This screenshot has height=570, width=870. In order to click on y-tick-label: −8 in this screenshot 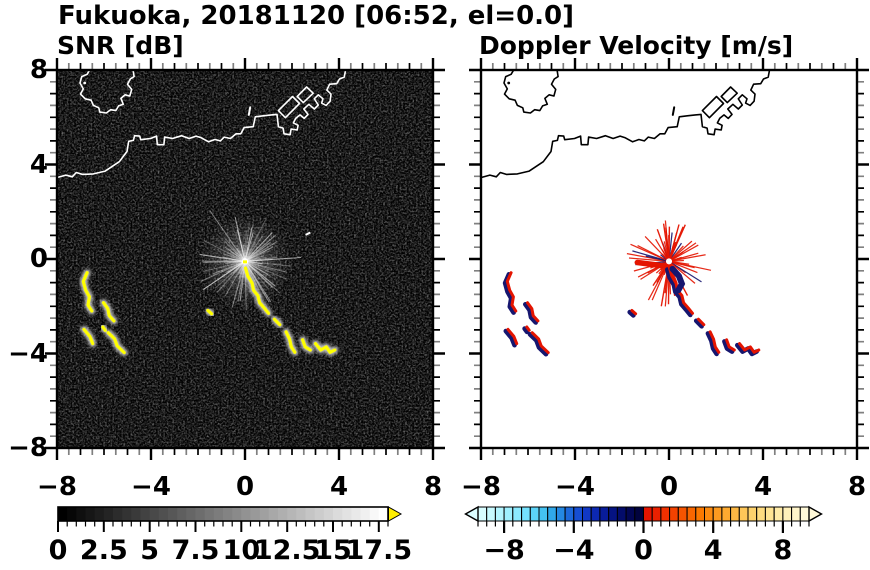, I will do `click(28, 448)`.